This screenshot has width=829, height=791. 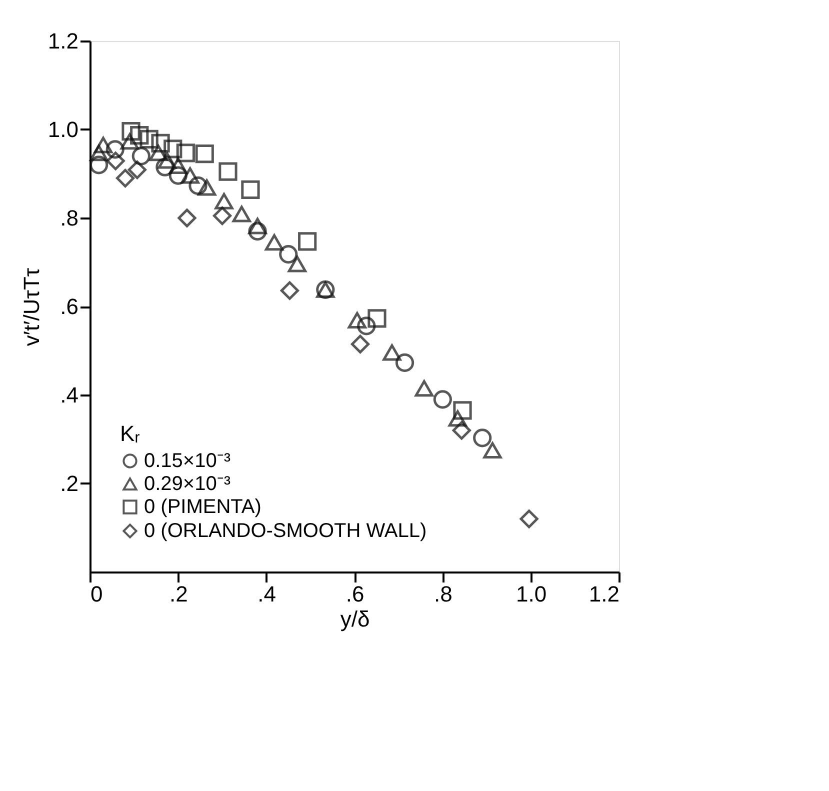 I want to click on x-tick-label: .6, so click(x=355, y=594).